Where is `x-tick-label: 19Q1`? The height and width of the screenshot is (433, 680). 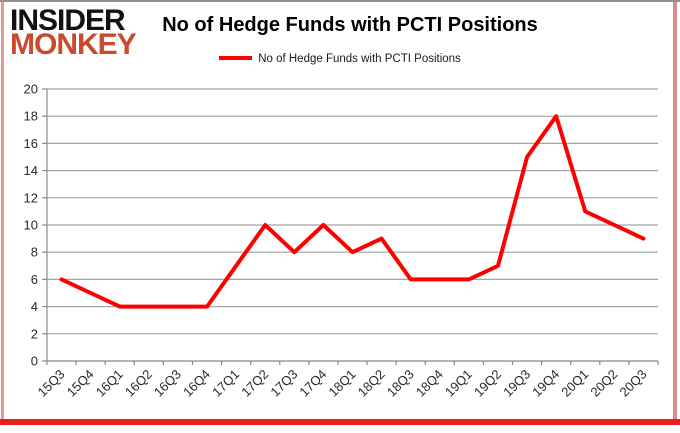 x-tick-label: 19Q1 is located at coordinates (458, 383).